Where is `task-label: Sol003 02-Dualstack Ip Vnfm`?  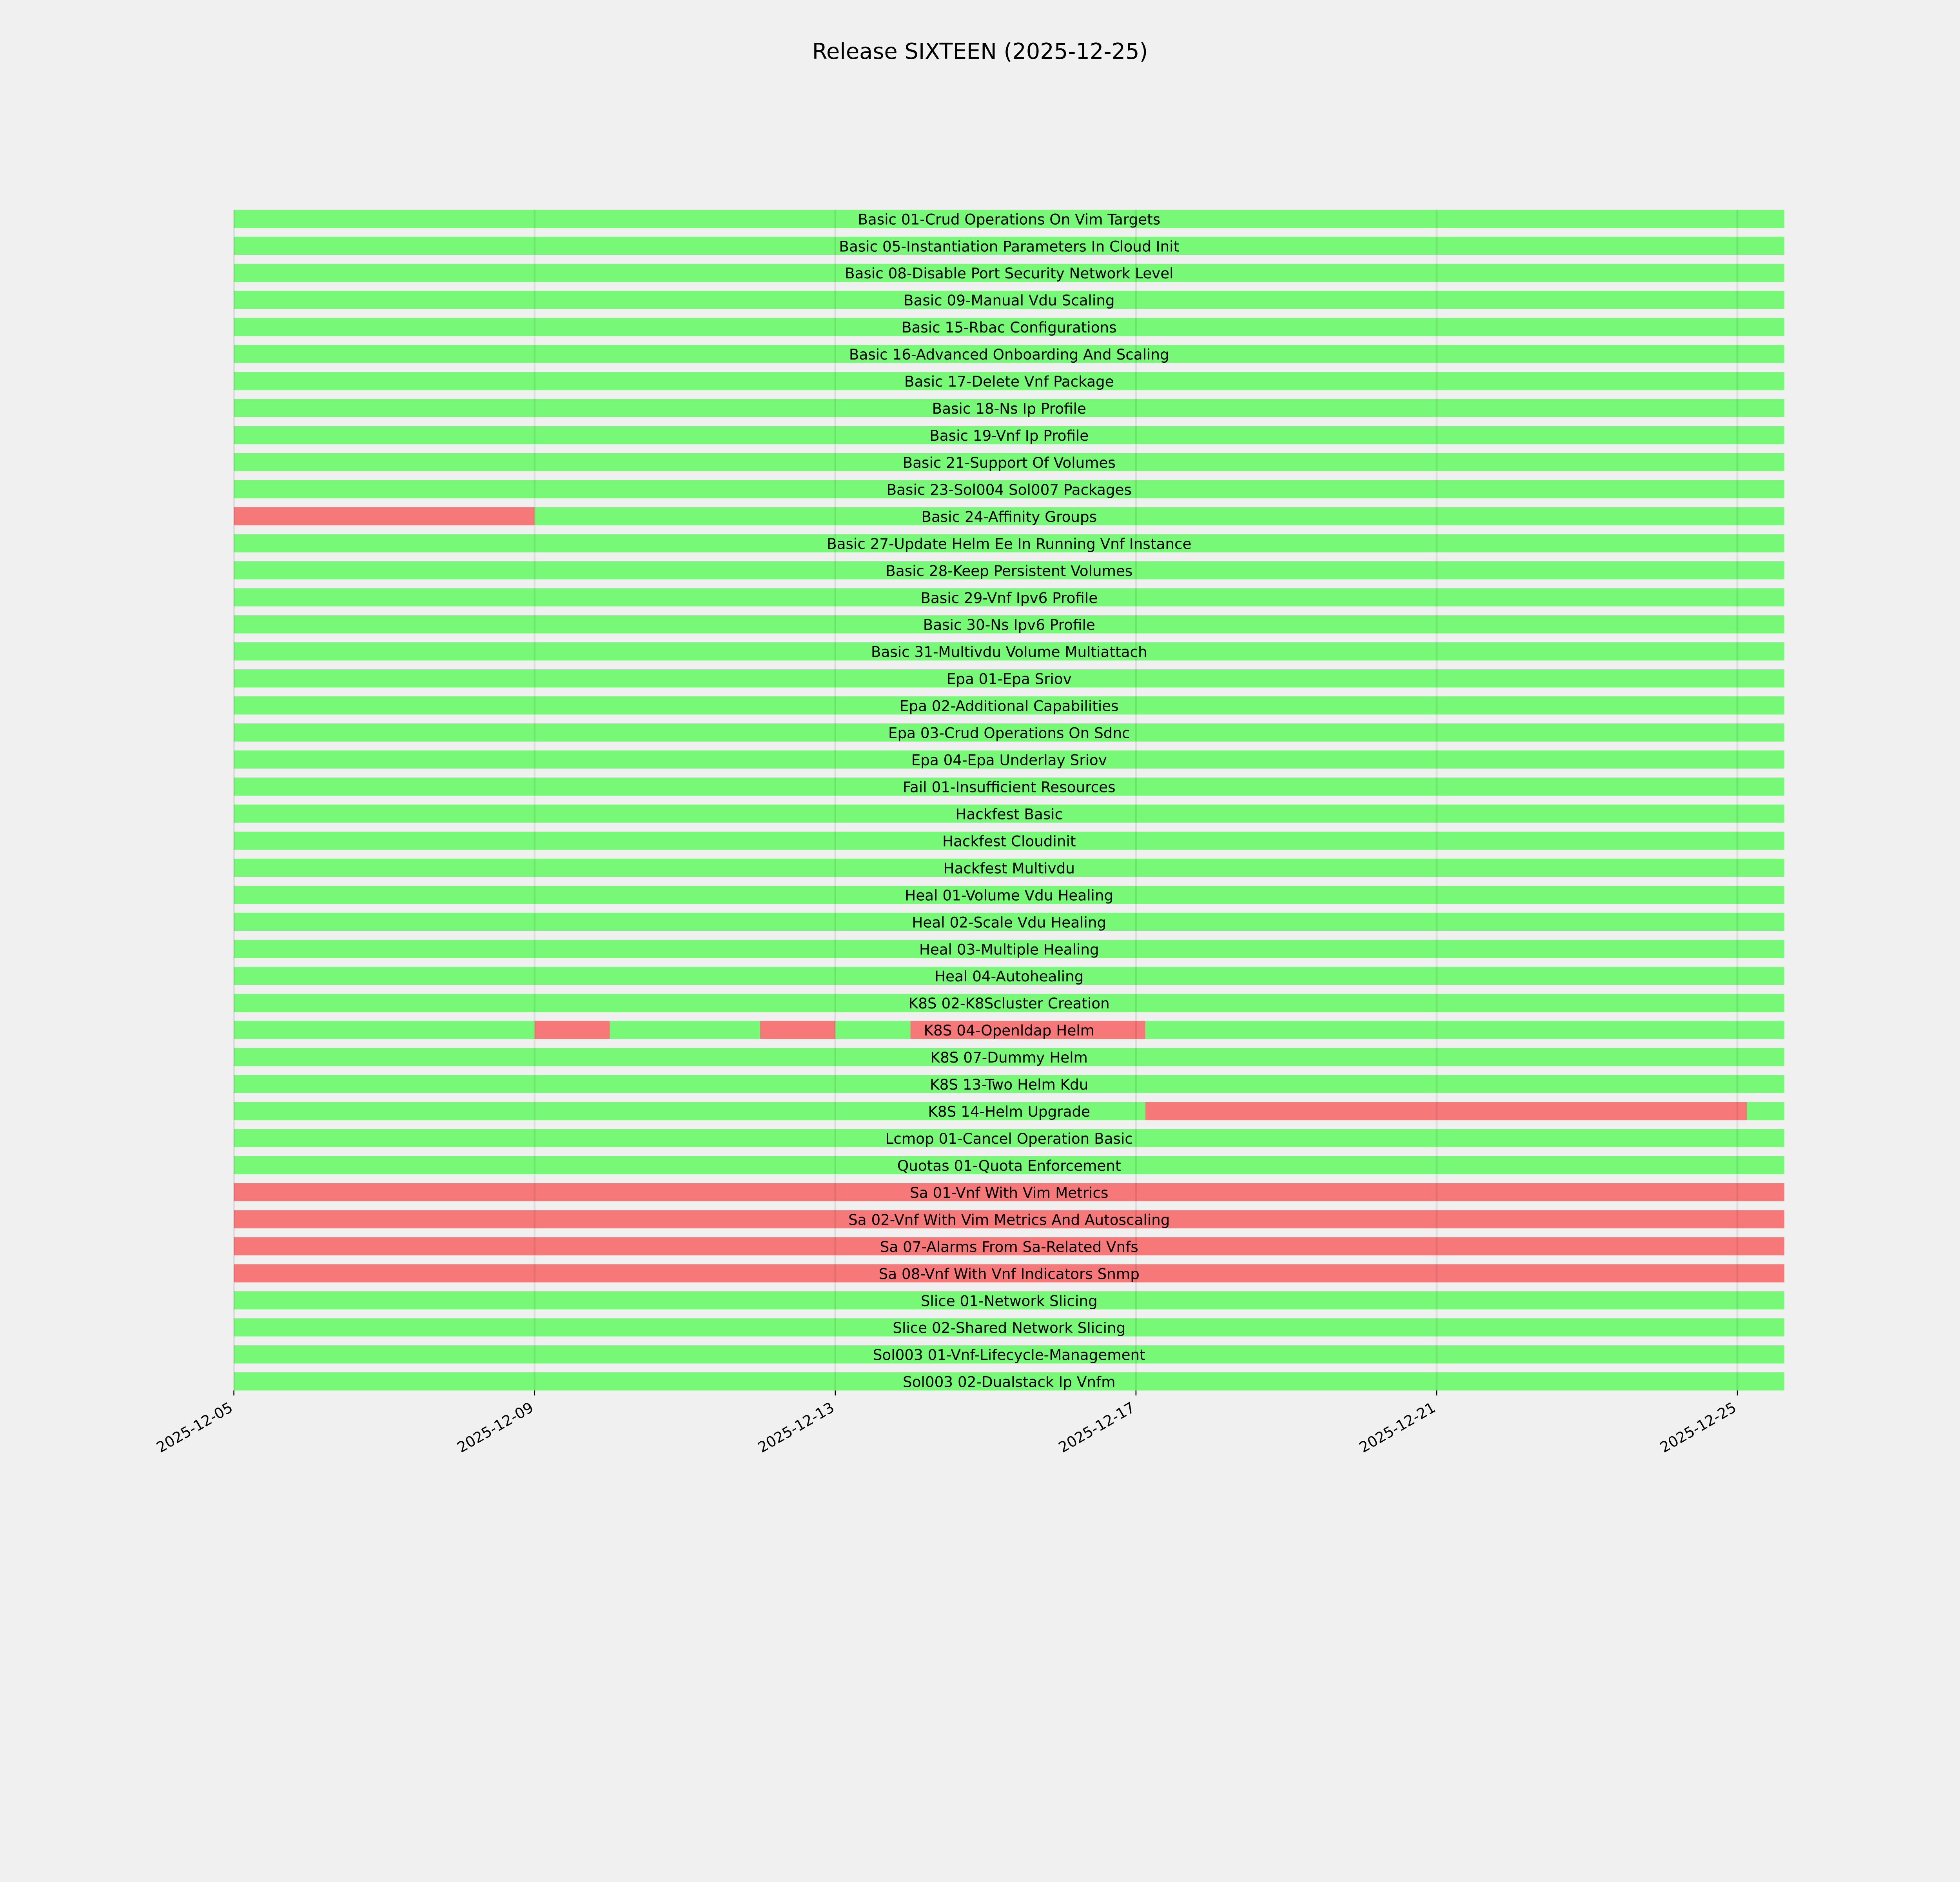
task-label: Sol003 02-Dualstack Ip Vnfm is located at coordinates (1009, 1382).